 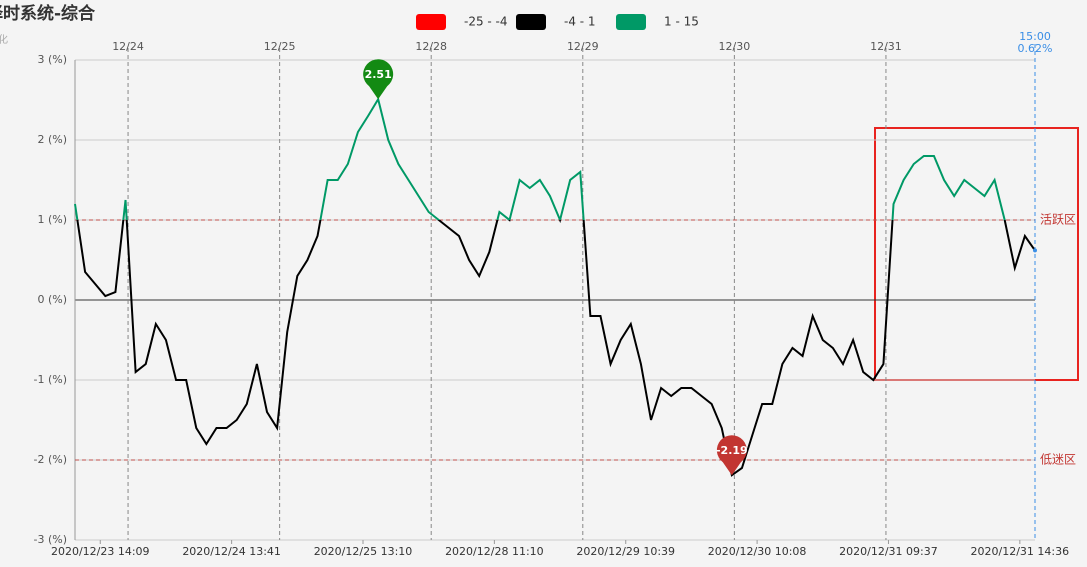 I want to click on top-tick-label: 12/28, so click(x=431, y=46).